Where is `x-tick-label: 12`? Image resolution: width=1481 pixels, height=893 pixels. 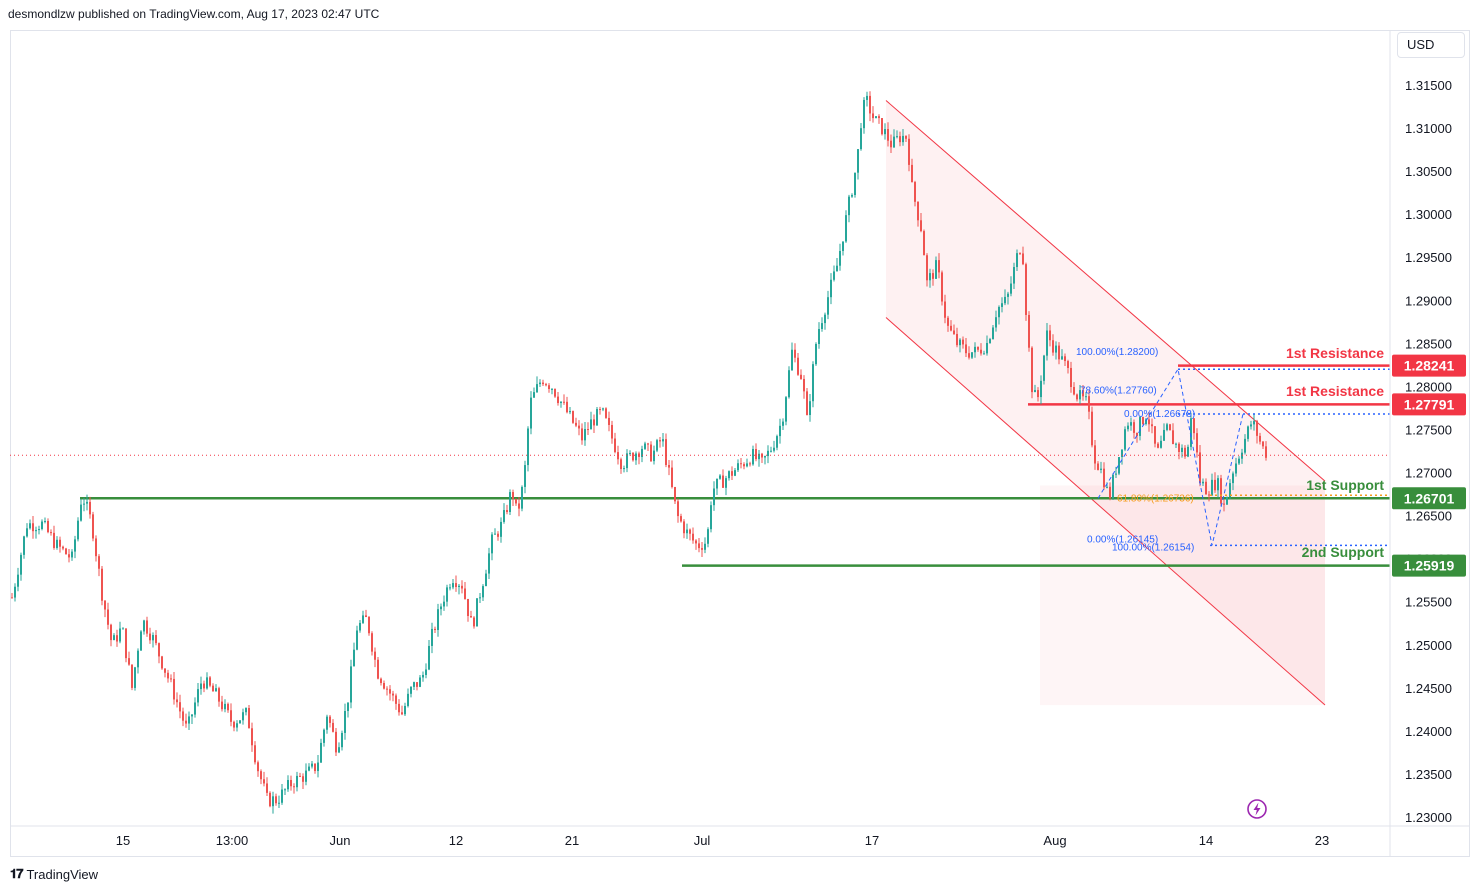
x-tick-label: 12 is located at coordinates (456, 840).